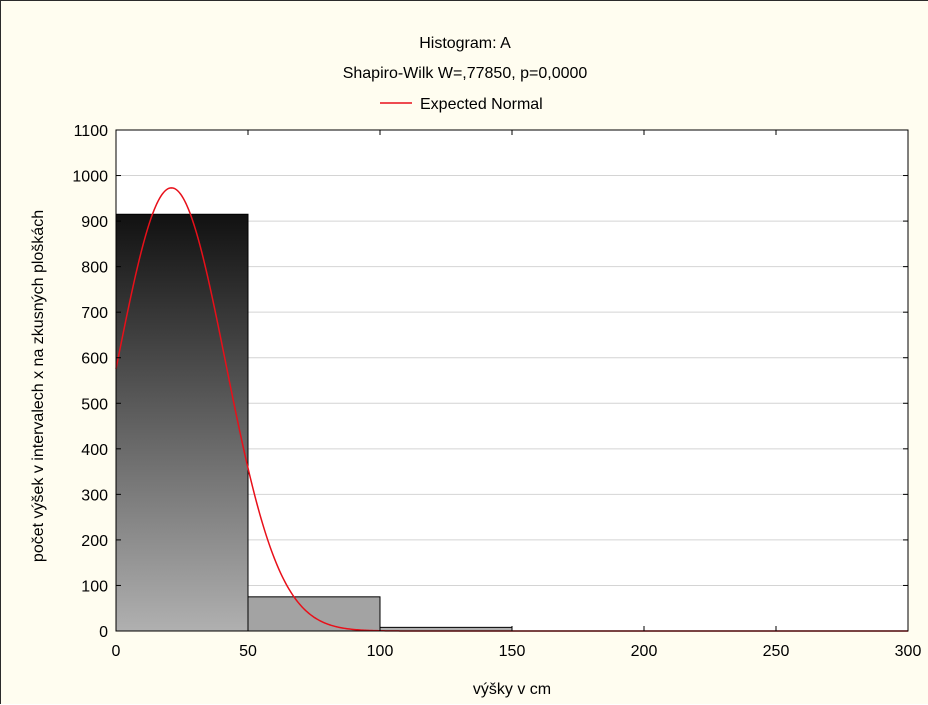 Image resolution: width=928 pixels, height=705 pixels. Describe the element at coordinates (465, 43) in the screenshot. I see `chart-title: Histogram: A` at that location.